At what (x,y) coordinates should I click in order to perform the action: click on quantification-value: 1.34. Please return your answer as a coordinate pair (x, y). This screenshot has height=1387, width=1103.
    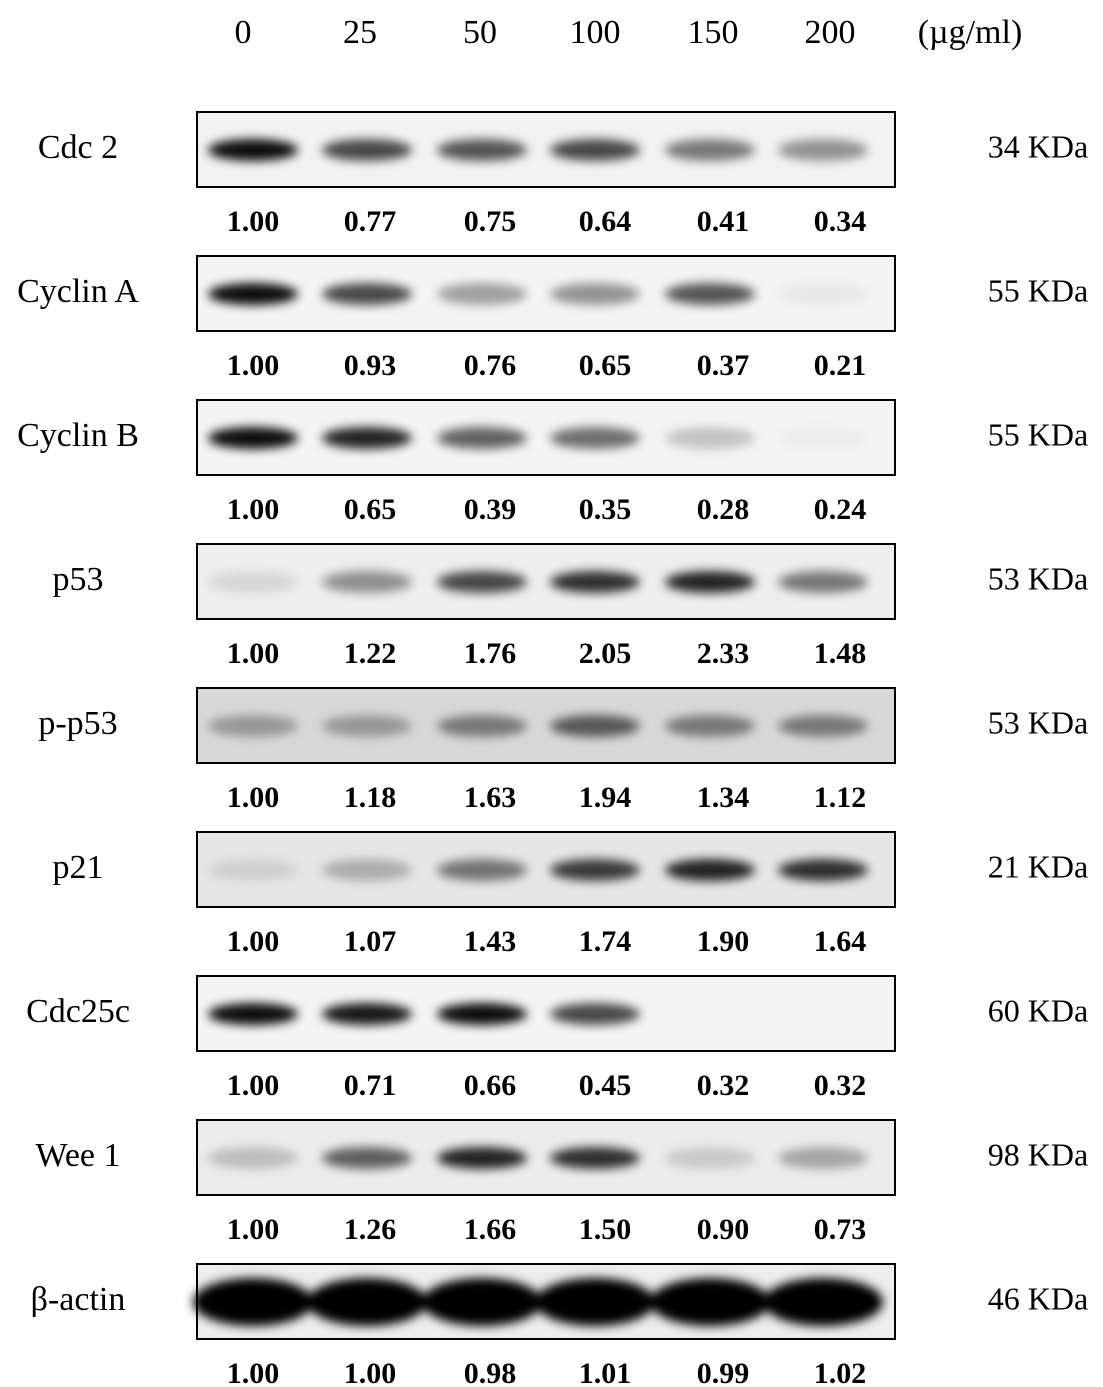
    Looking at the image, I should click on (723, 797).